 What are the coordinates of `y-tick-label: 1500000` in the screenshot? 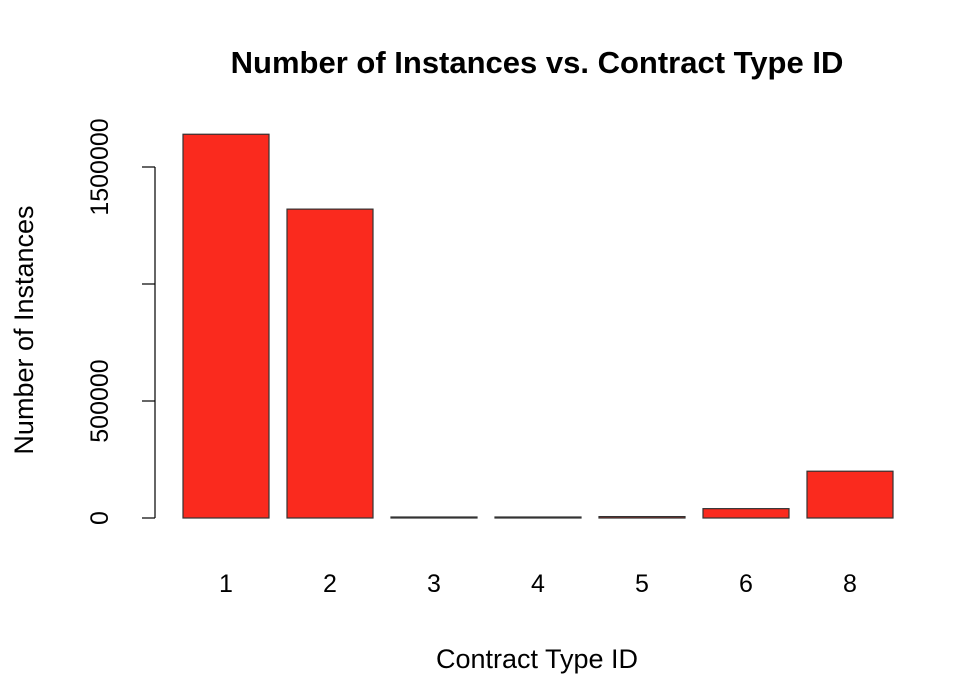 It's located at (100, 166).